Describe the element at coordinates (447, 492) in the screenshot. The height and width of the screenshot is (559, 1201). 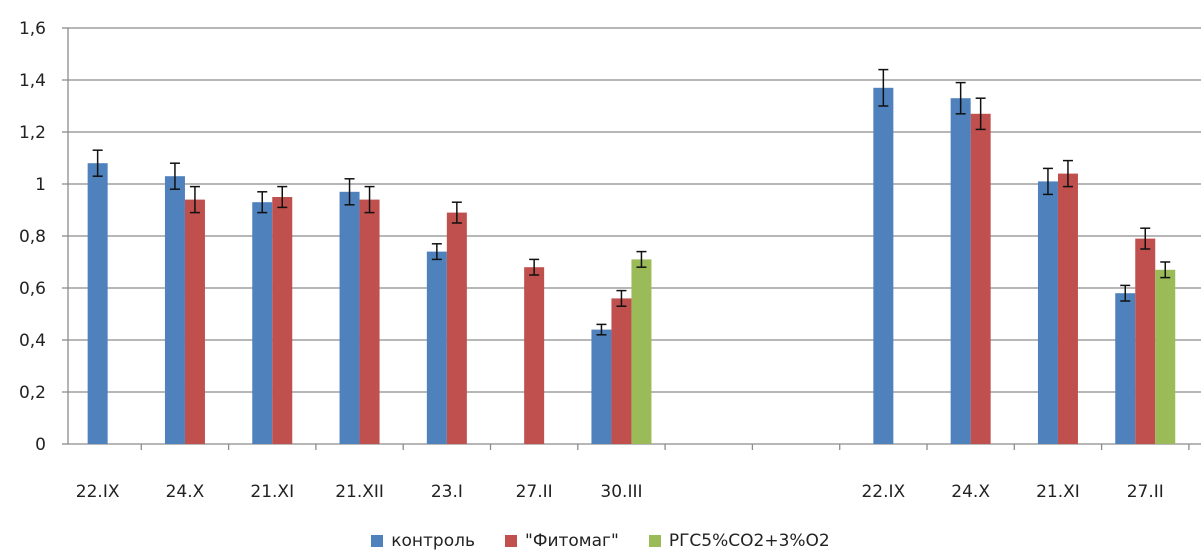
I see `x-tick-label: 23.I` at that location.